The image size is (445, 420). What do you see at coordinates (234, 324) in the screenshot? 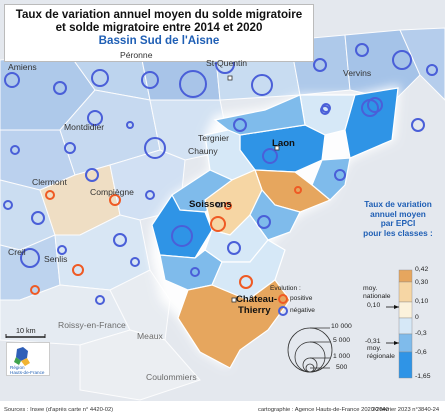
I see `epci-chateau-thierry` at bounding box center [234, 324].